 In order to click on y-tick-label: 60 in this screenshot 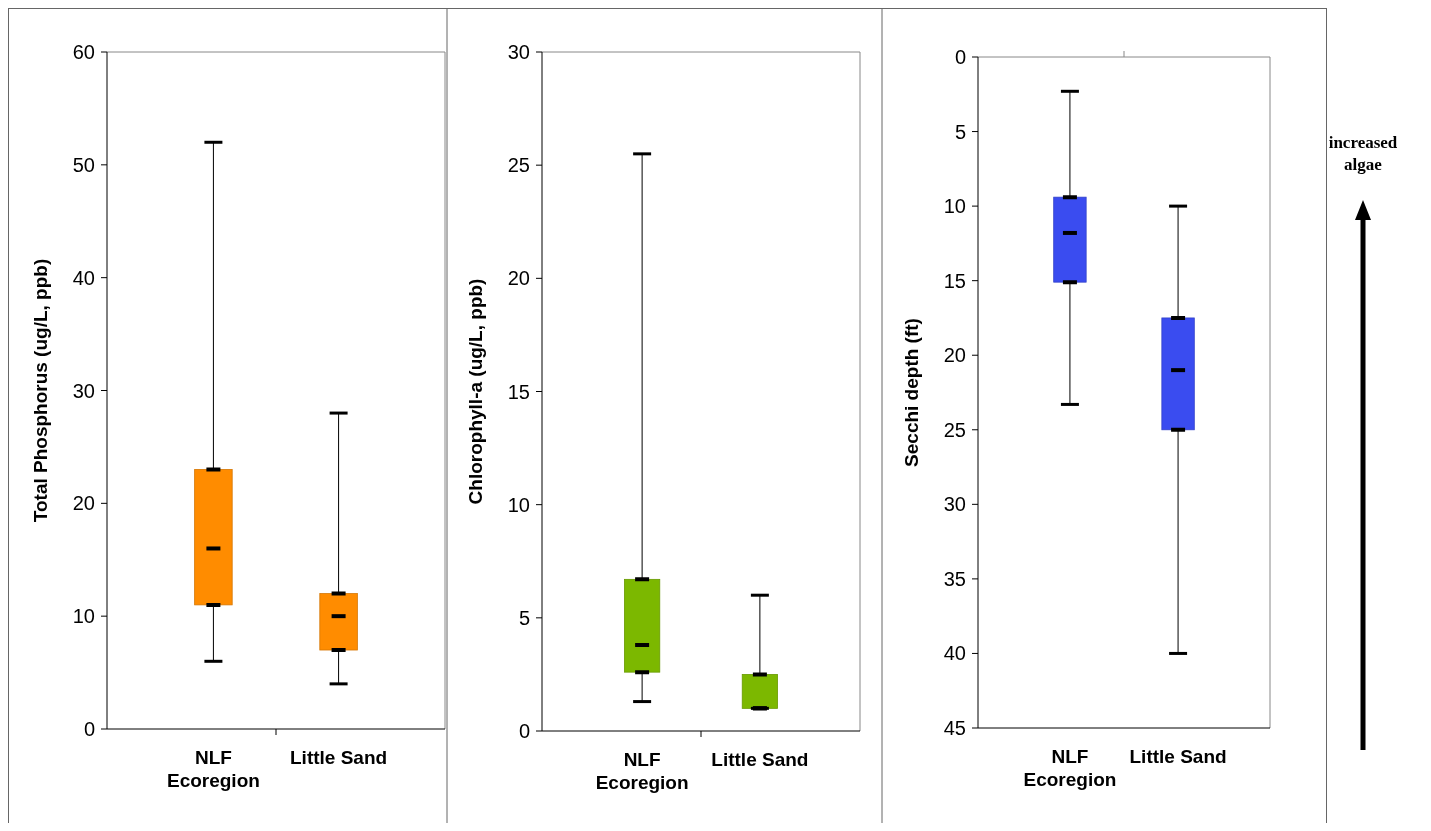, I will do `click(83, 52)`.